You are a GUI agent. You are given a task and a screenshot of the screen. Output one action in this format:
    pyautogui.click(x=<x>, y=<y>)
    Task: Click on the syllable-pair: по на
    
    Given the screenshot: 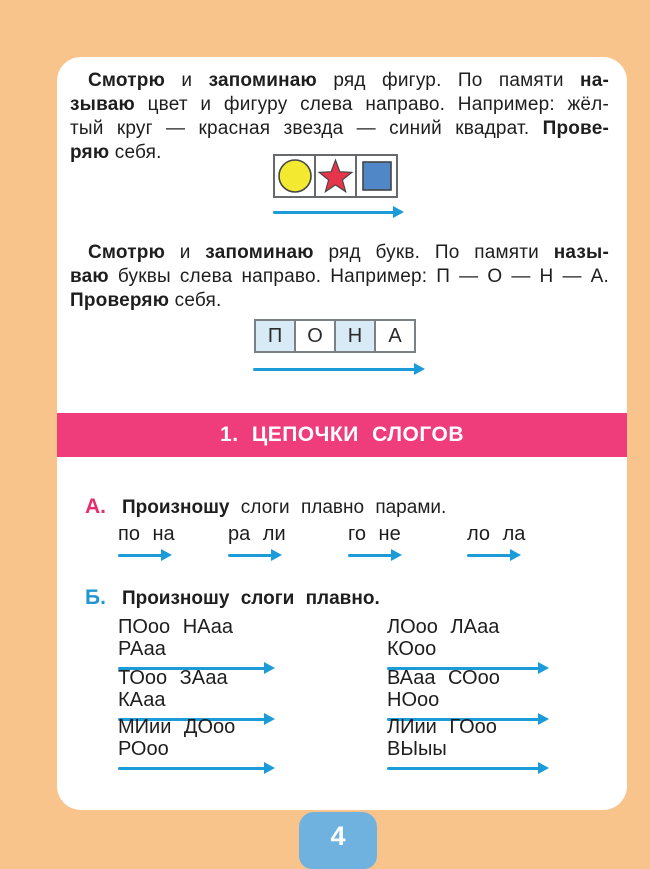 What is the action you would take?
    pyautogui.click(x=146, y=542)
    